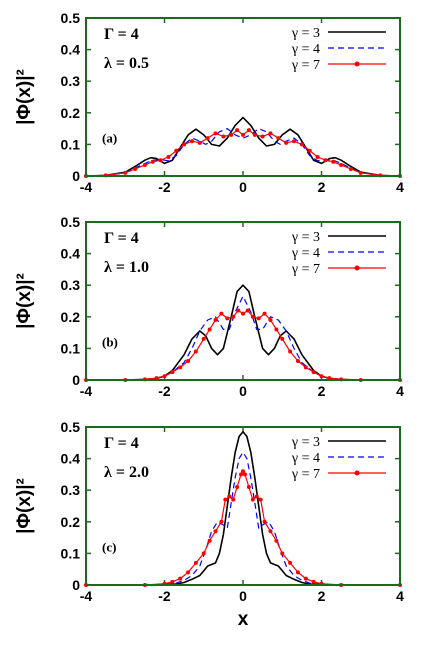 The image size is (425, 651). I want to click on lambda-annotation: λ = 2.0, so click(126, 472).